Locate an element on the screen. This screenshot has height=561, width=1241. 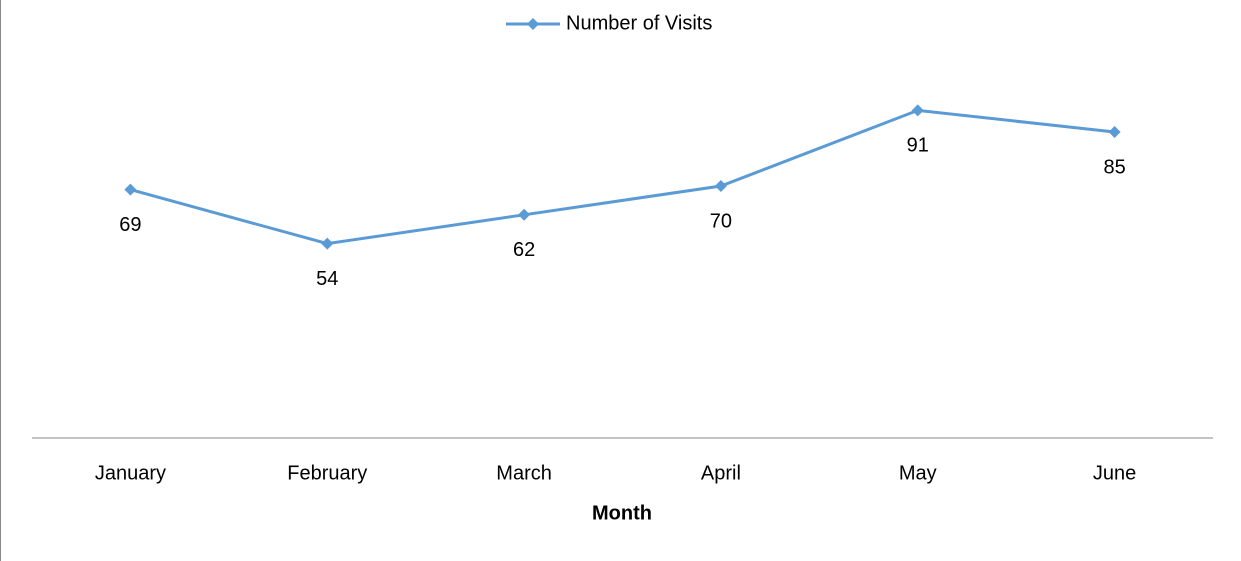
data-label: 70 is located at coordinates (721, 221).